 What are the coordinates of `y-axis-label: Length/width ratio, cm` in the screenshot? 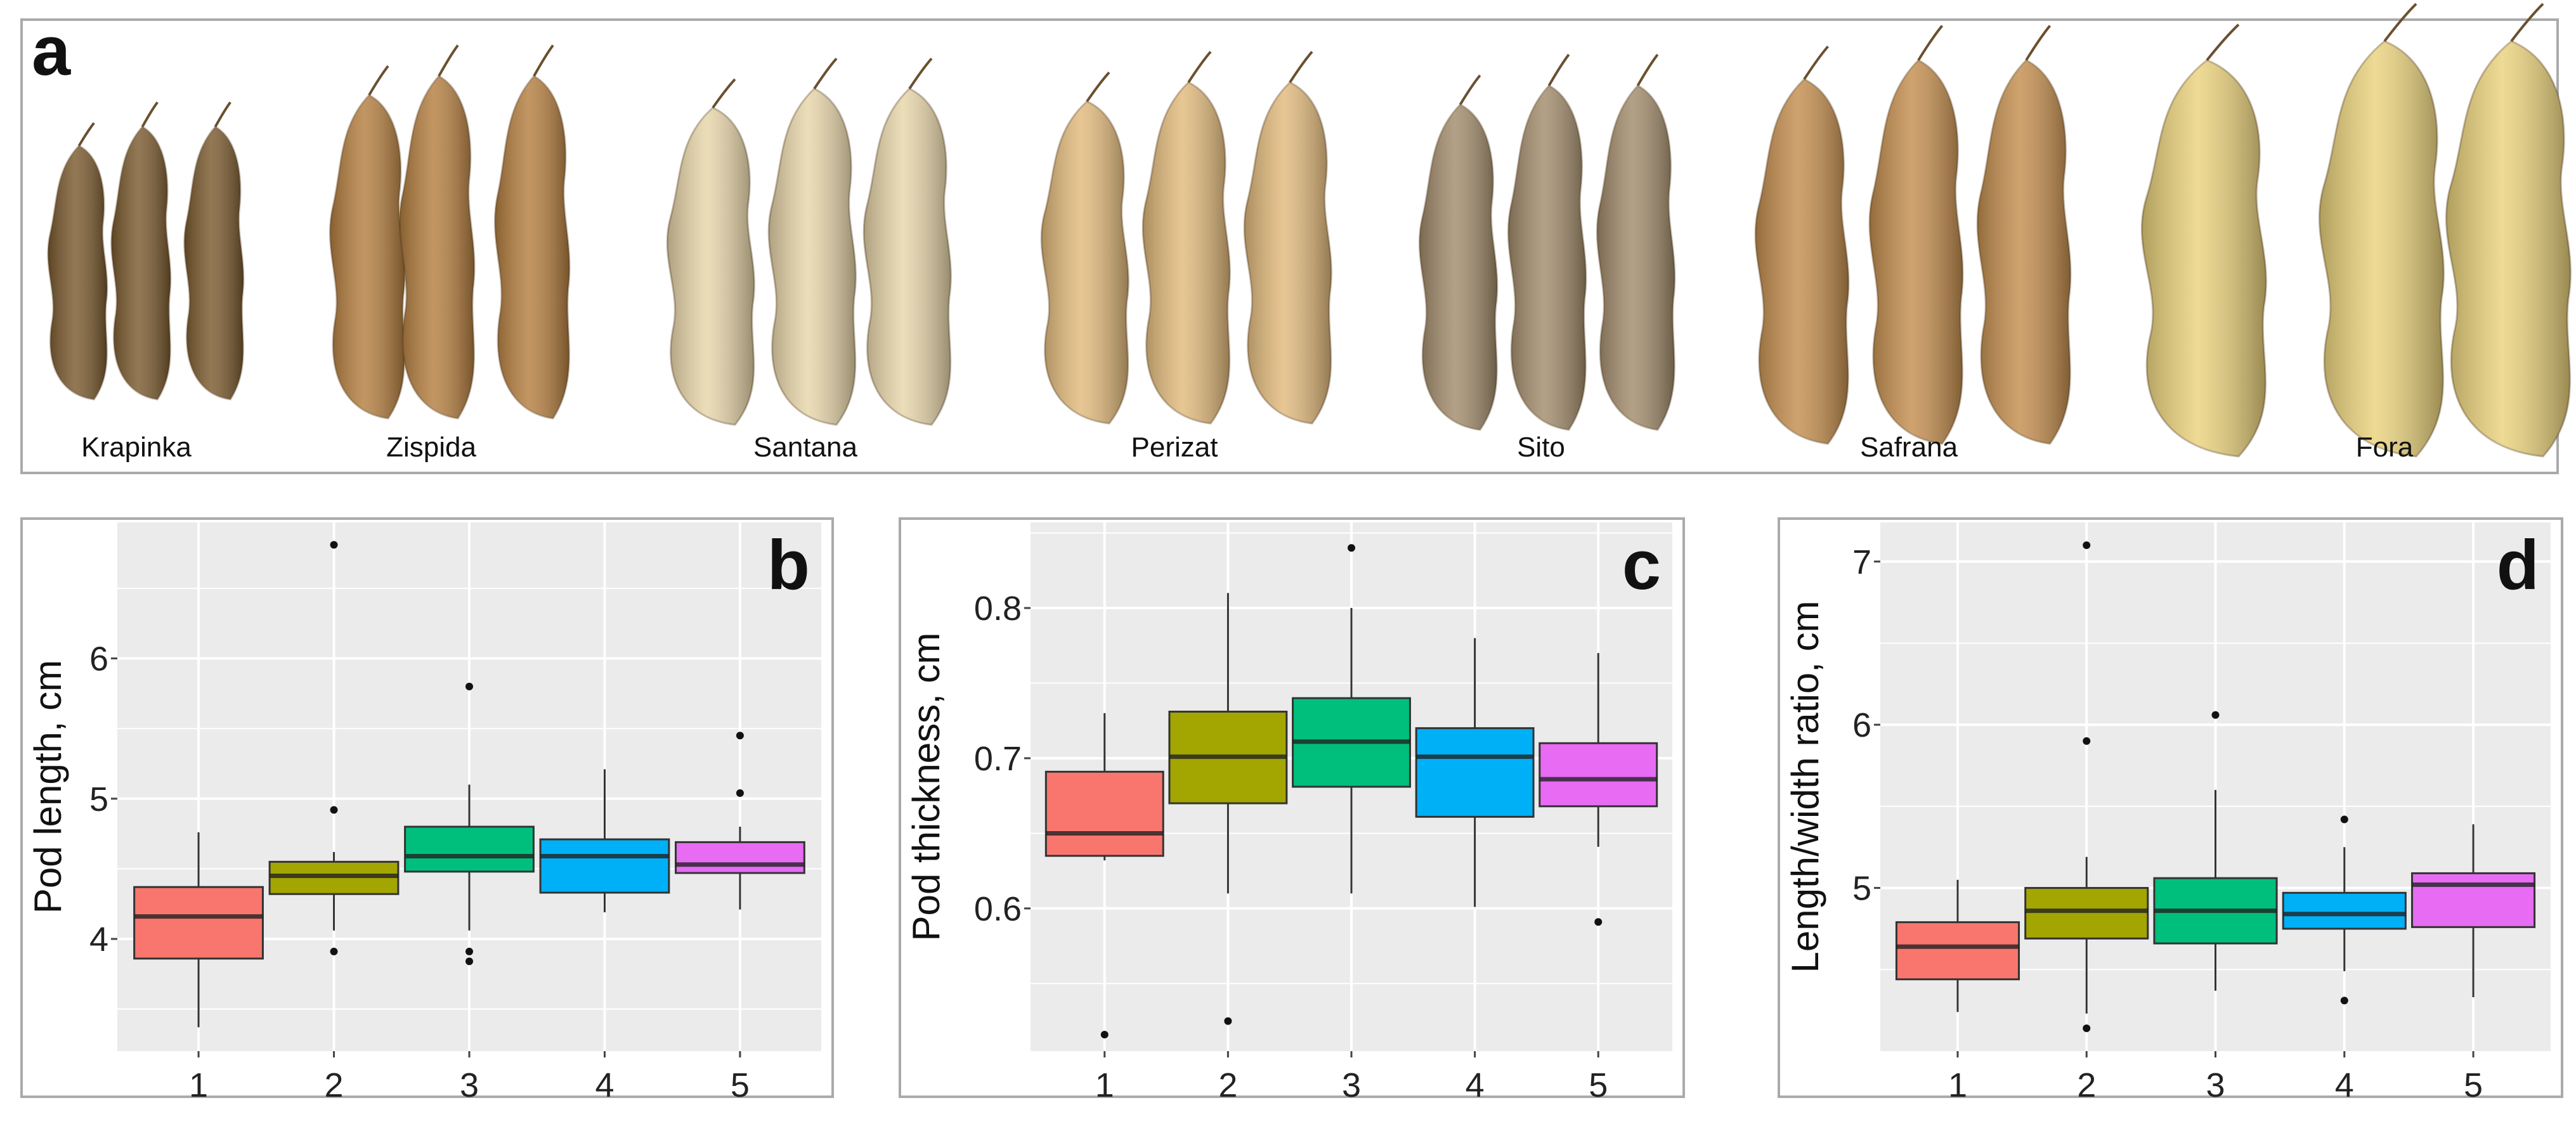 It's located at (1805, 787).